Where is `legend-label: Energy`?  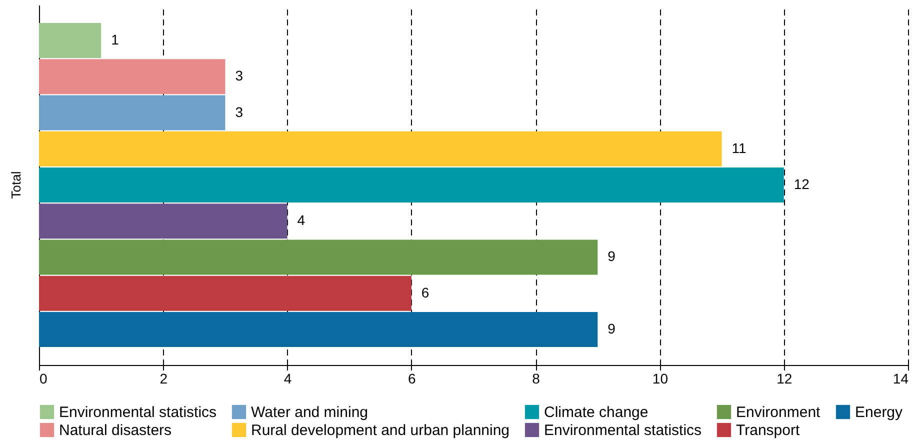
legend-label: Energy is located at coordinates (879, 412).